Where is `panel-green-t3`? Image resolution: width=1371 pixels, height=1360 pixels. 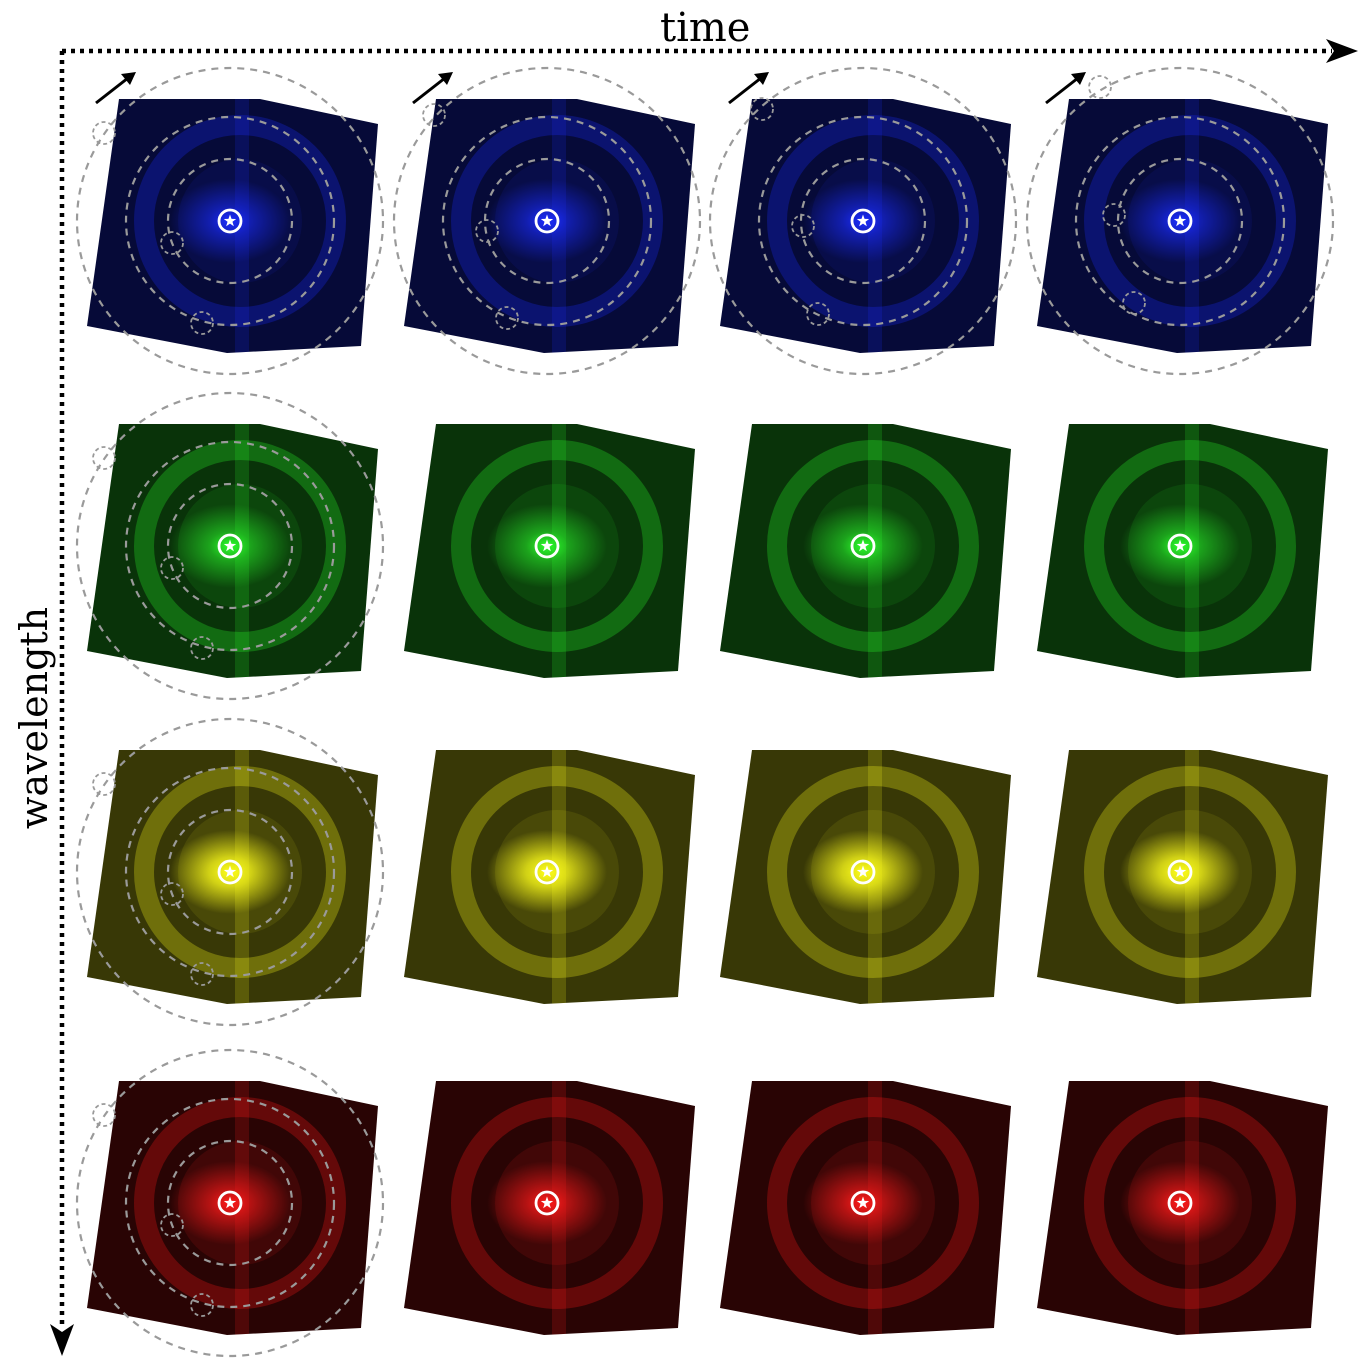
panel-green-t3 is located at coordinates (865, 551).